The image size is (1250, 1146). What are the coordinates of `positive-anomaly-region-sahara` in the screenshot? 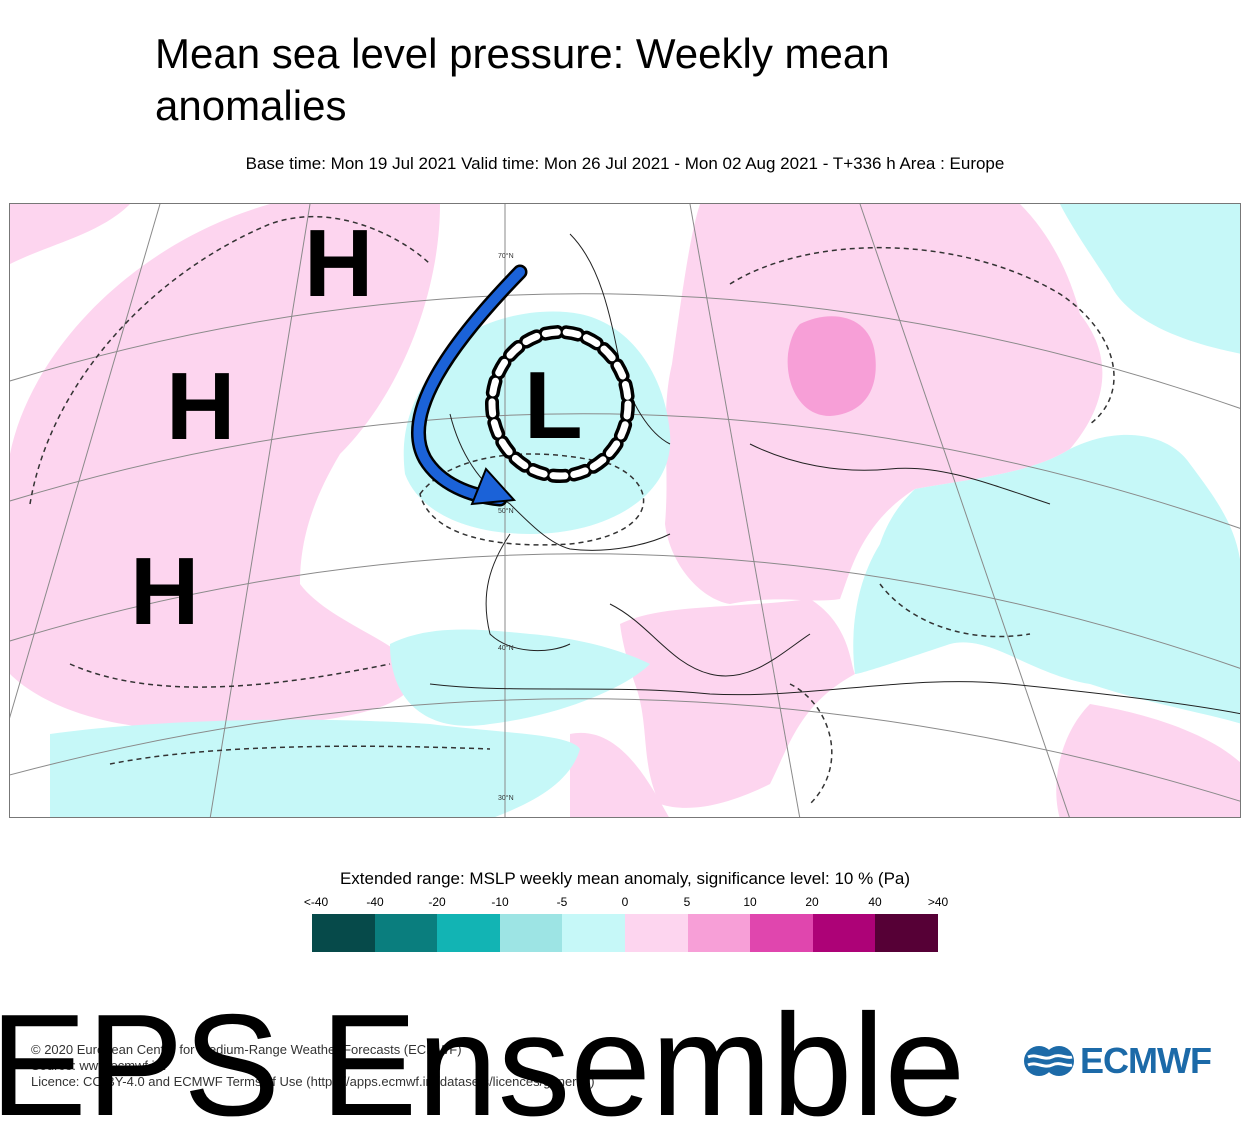 It's located at (619, 774).